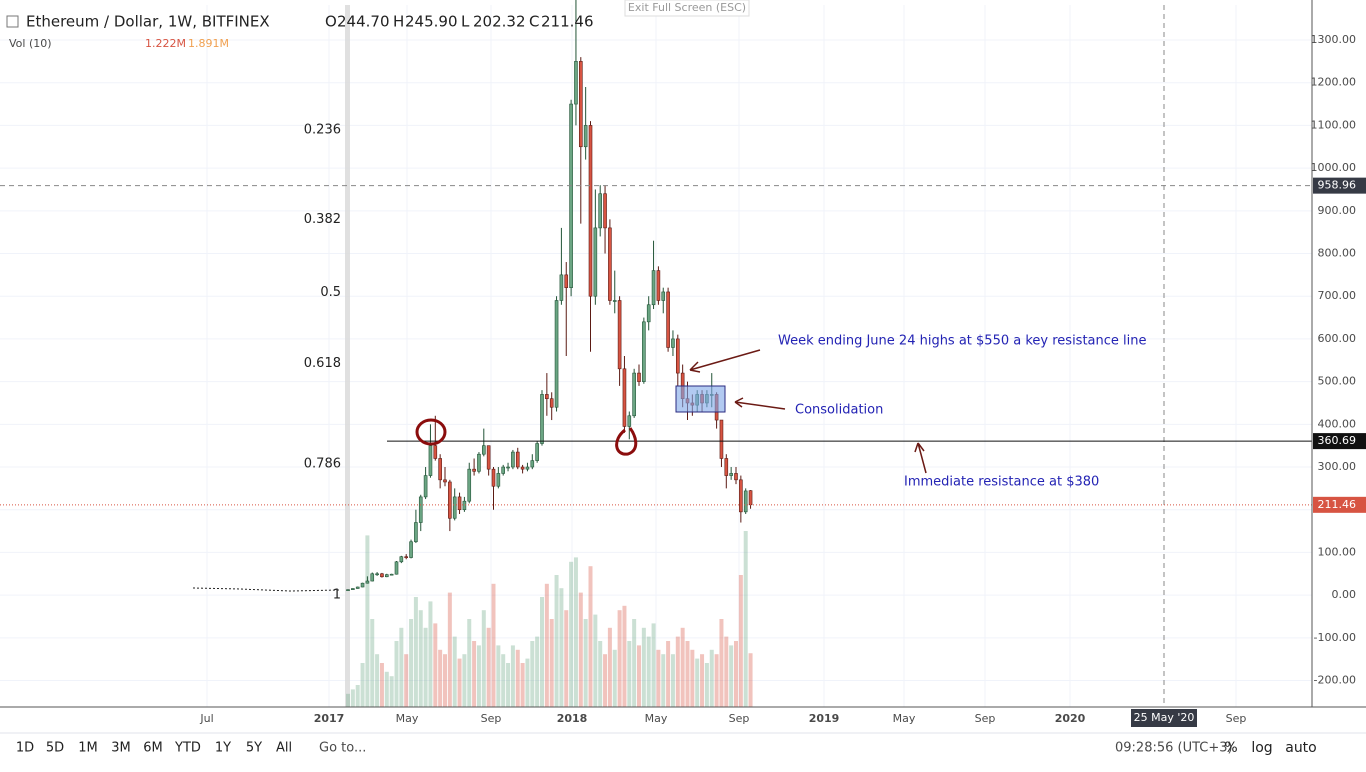 Image resolution: width=1366 pixels, height=772 pixels. I want to click on y-tick-label: -200.00, so click(1335, 680).